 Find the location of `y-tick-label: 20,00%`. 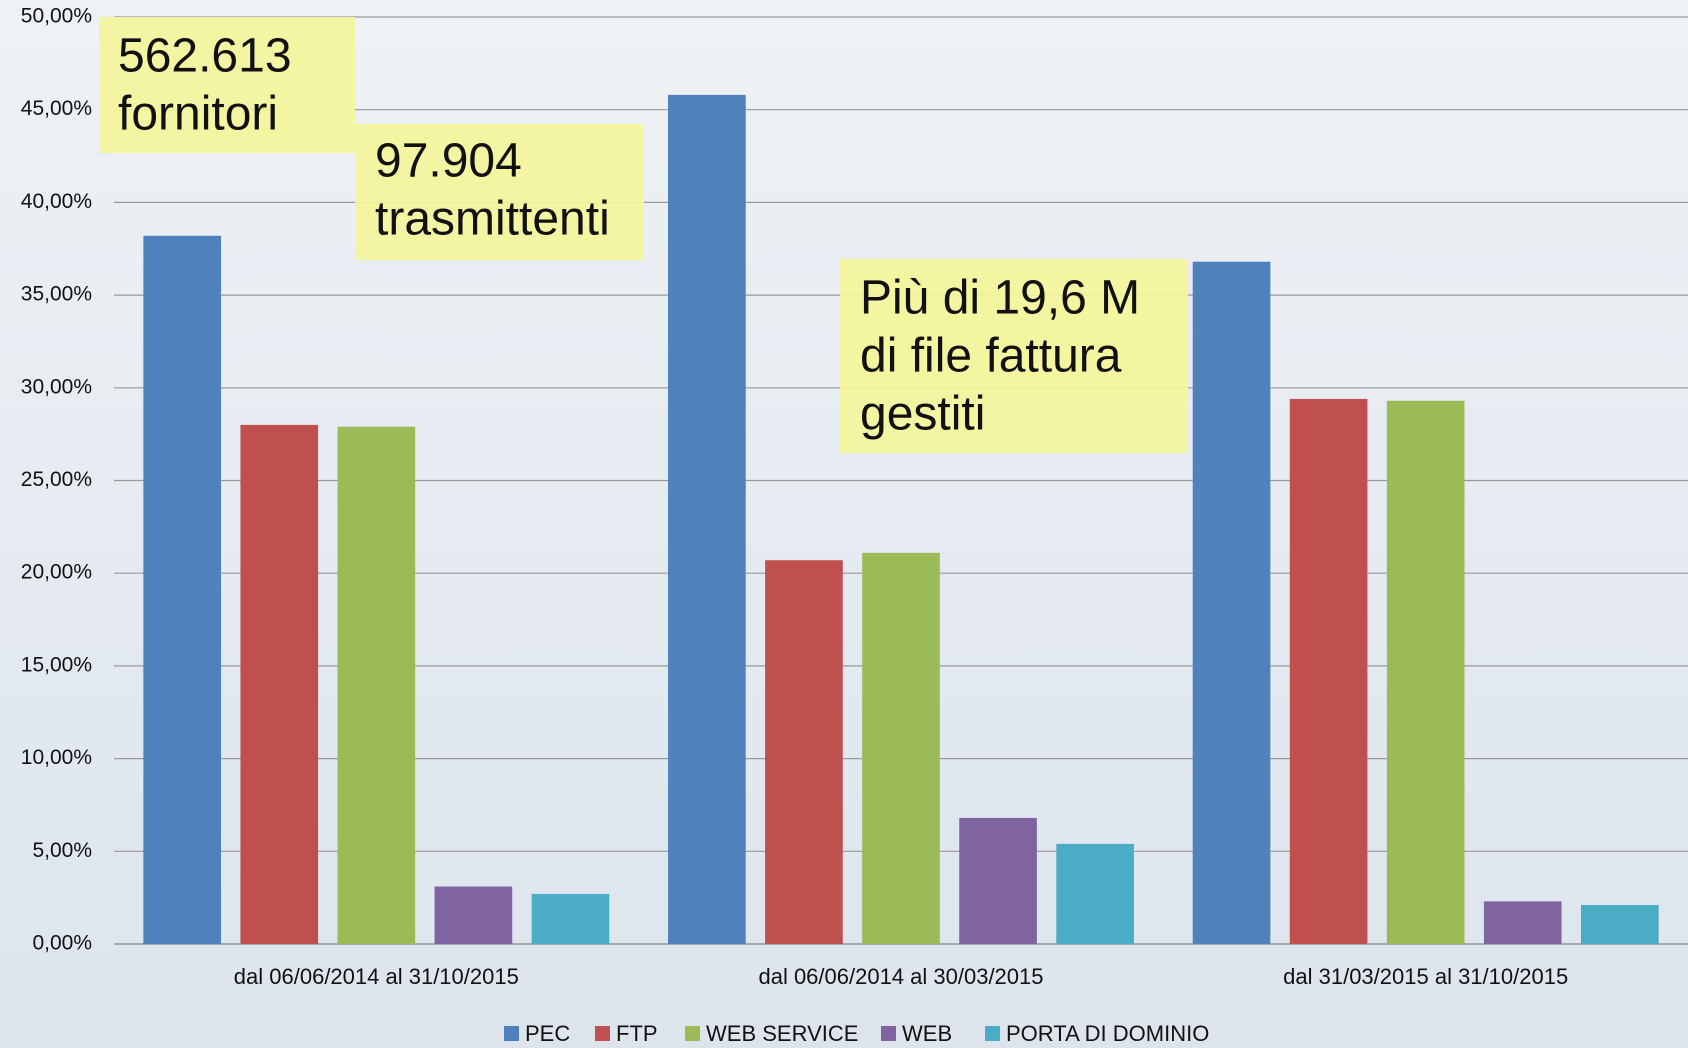

y-tick-label: 20,00% is located at coordinates (56, 572).